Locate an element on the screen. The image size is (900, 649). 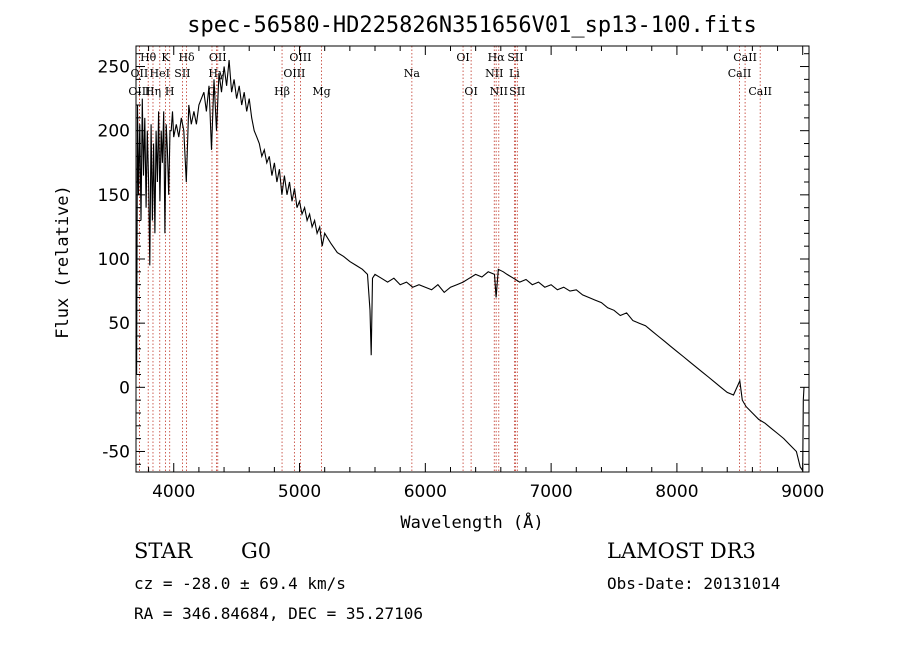
spectral-line-label: Hβ is located at coordinates (282, 91).